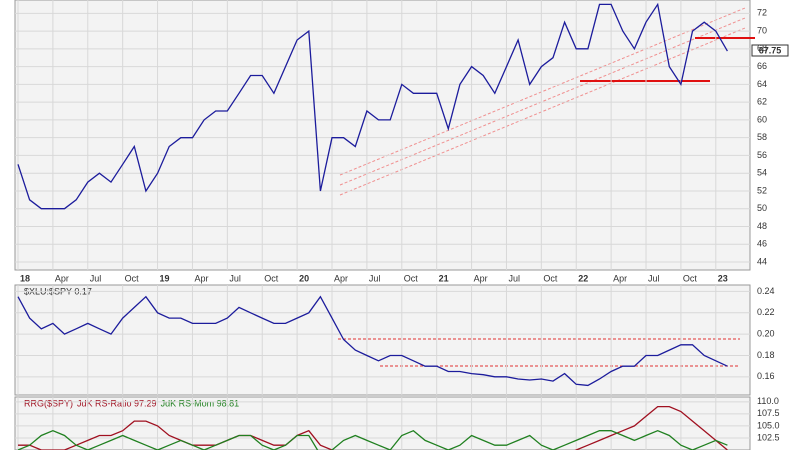 The height and width of the screenshot is (450, 800). I want to click on last-value: 67.75, so click(770, 50).